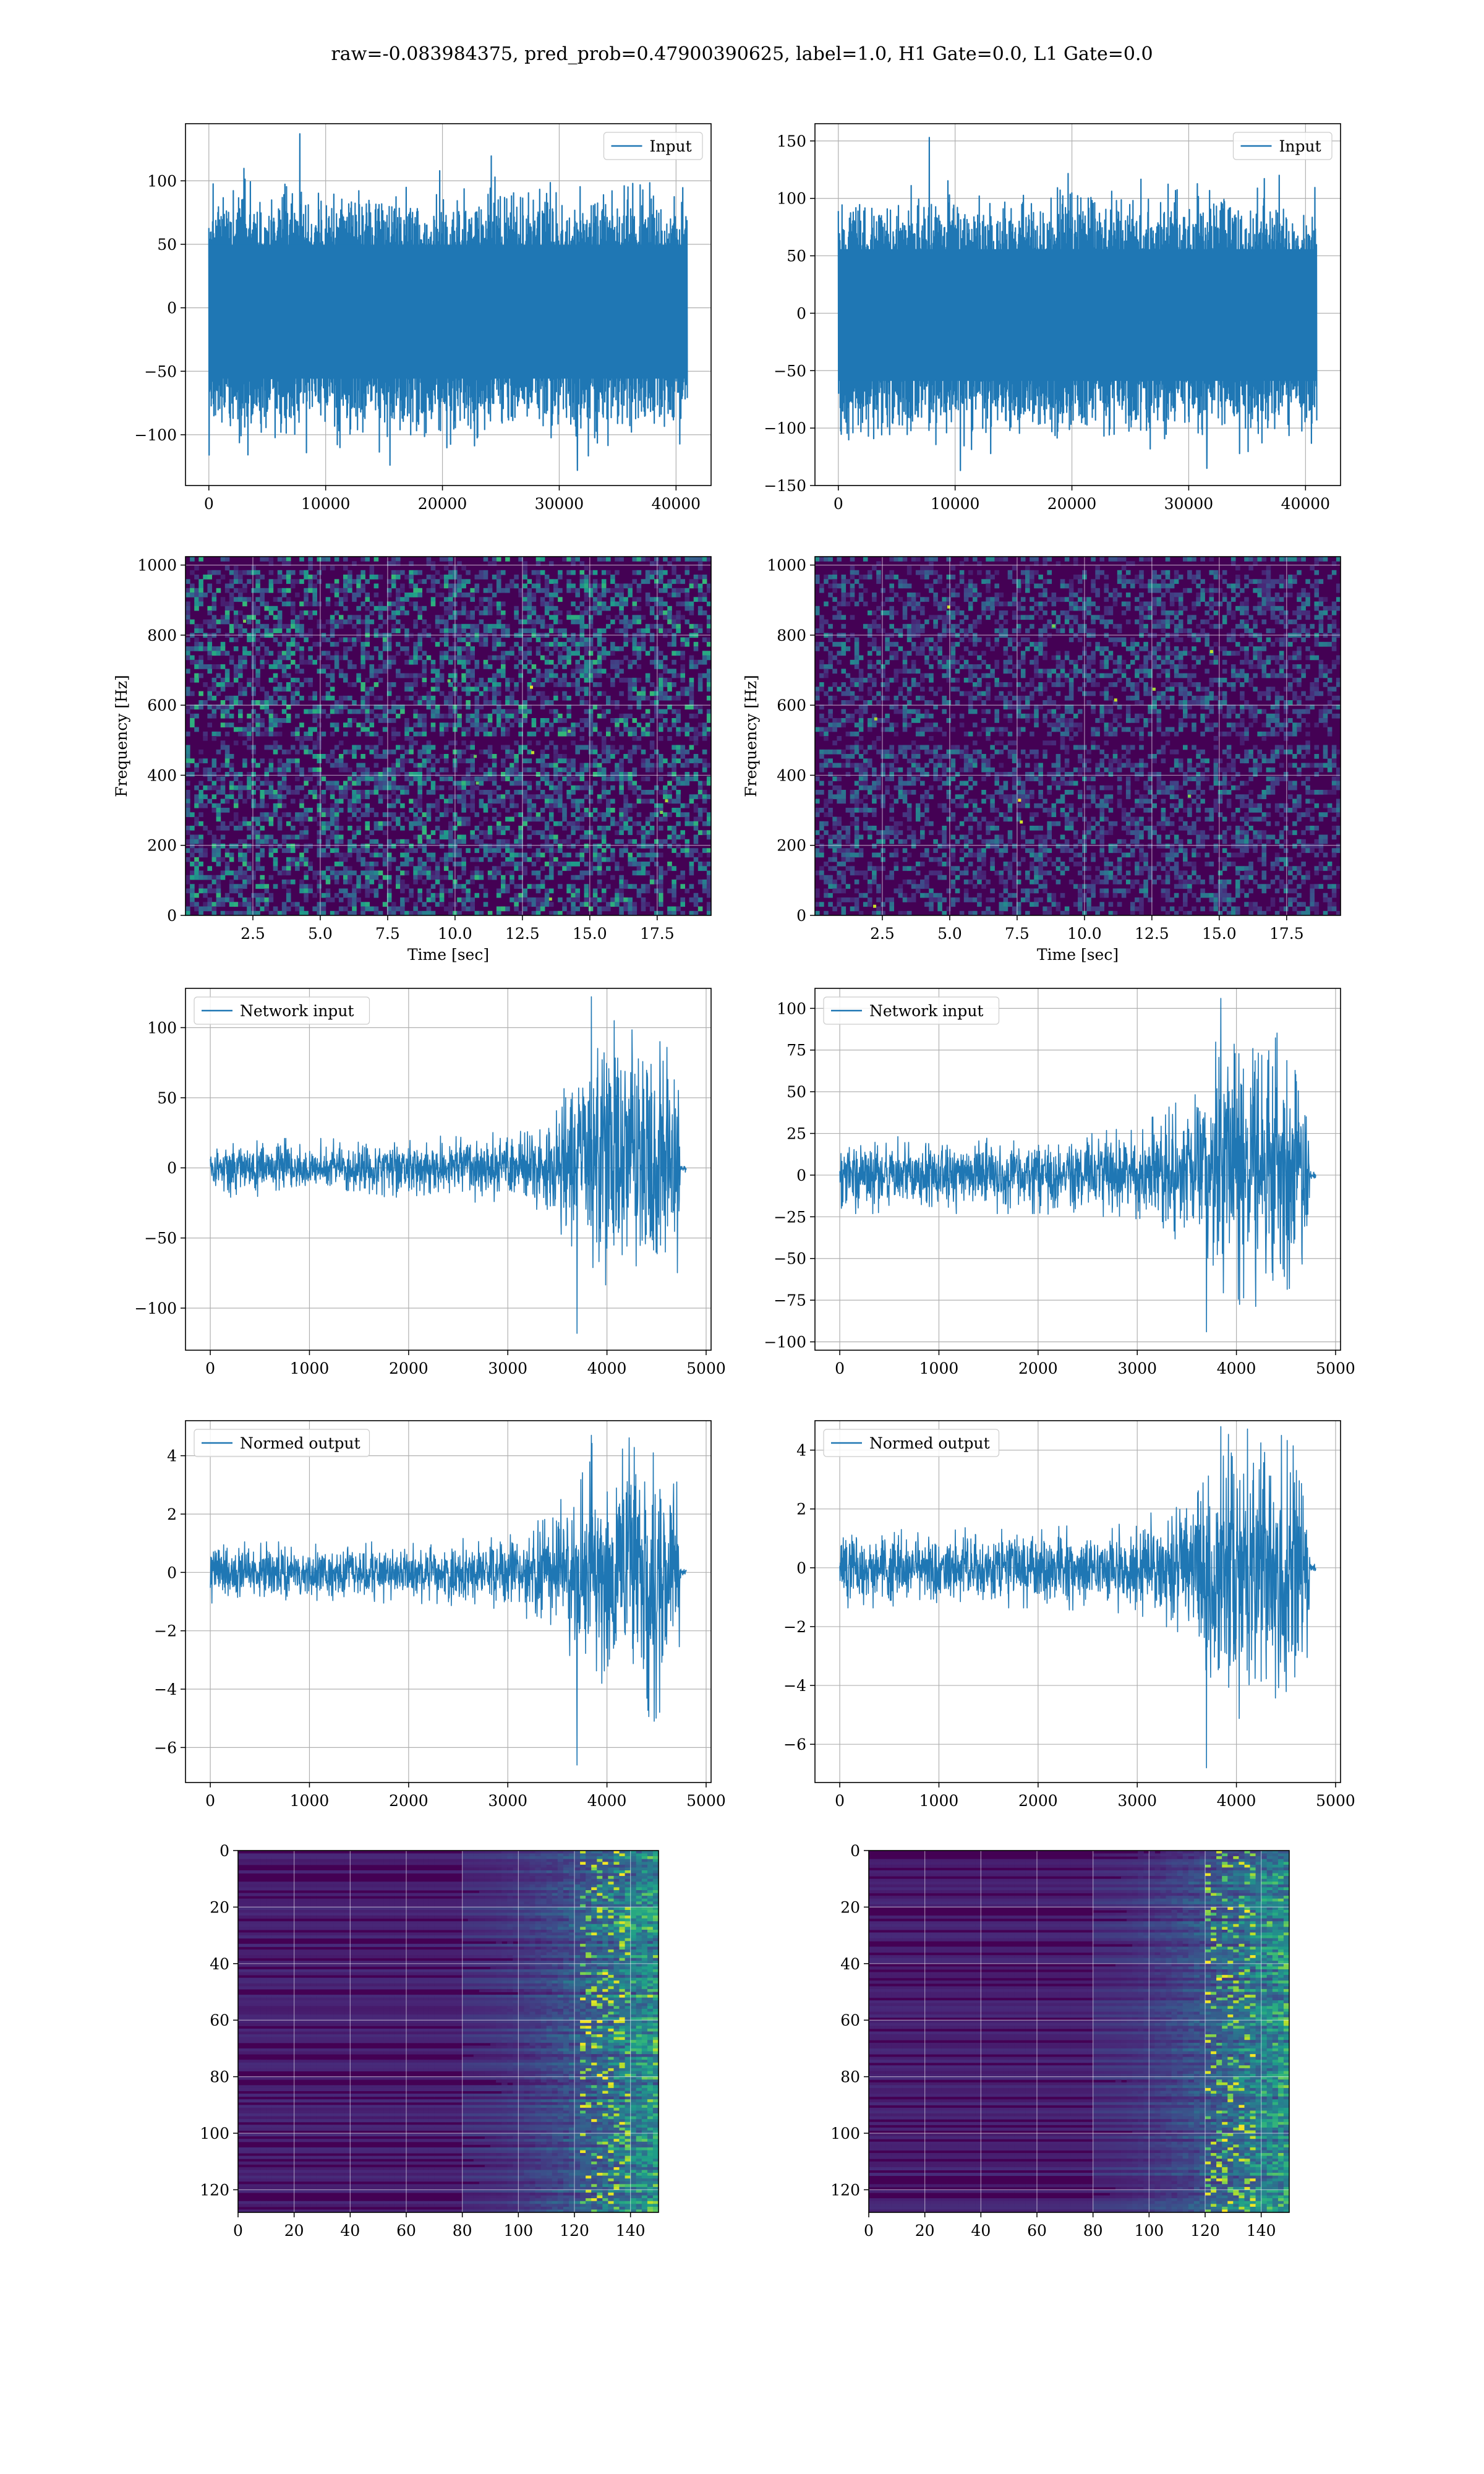  I want to click on input-h1-ytick-label: −100, so click(155, 435).